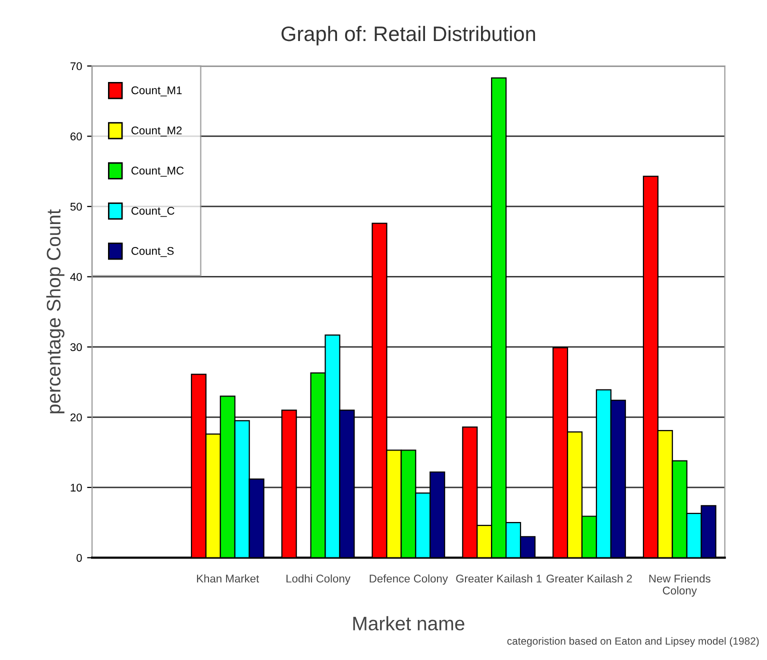  Describe the element at coordinates (76, 276) in the screenshot. I see `y-tick-label: 40` at that location.